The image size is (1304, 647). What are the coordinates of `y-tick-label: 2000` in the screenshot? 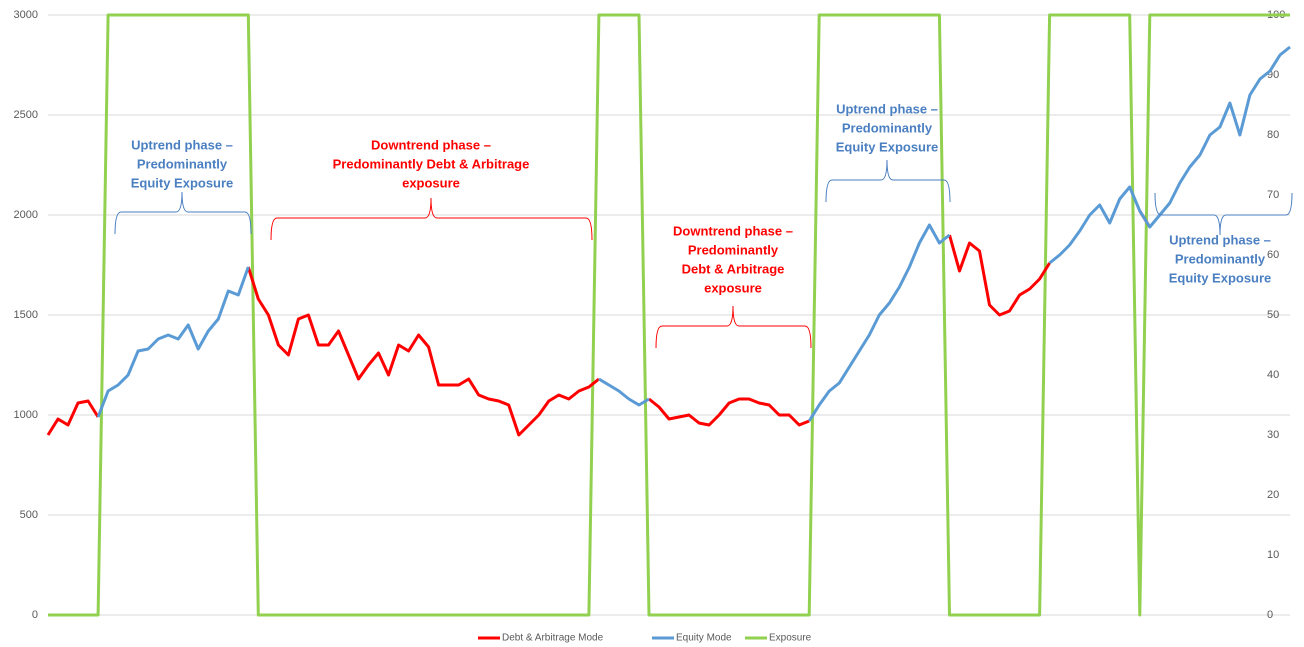 It's located at (26, 215).